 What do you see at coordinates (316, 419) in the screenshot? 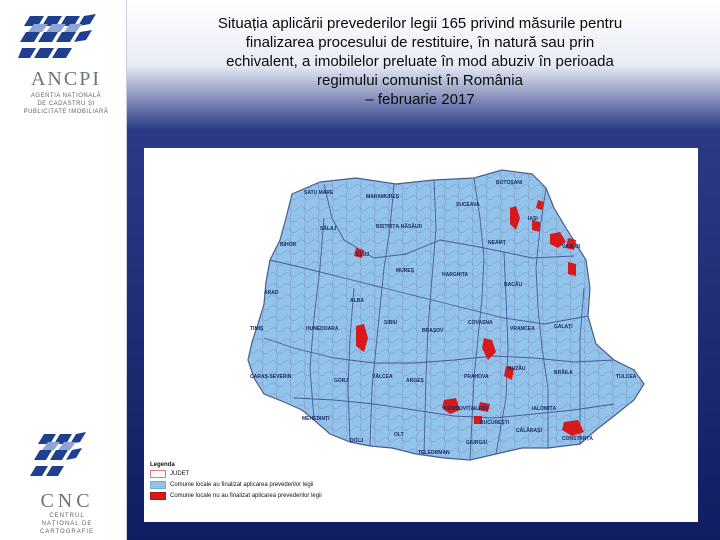
I see `county-label: MEHEDINȚI` at bounding box center [316, 419].